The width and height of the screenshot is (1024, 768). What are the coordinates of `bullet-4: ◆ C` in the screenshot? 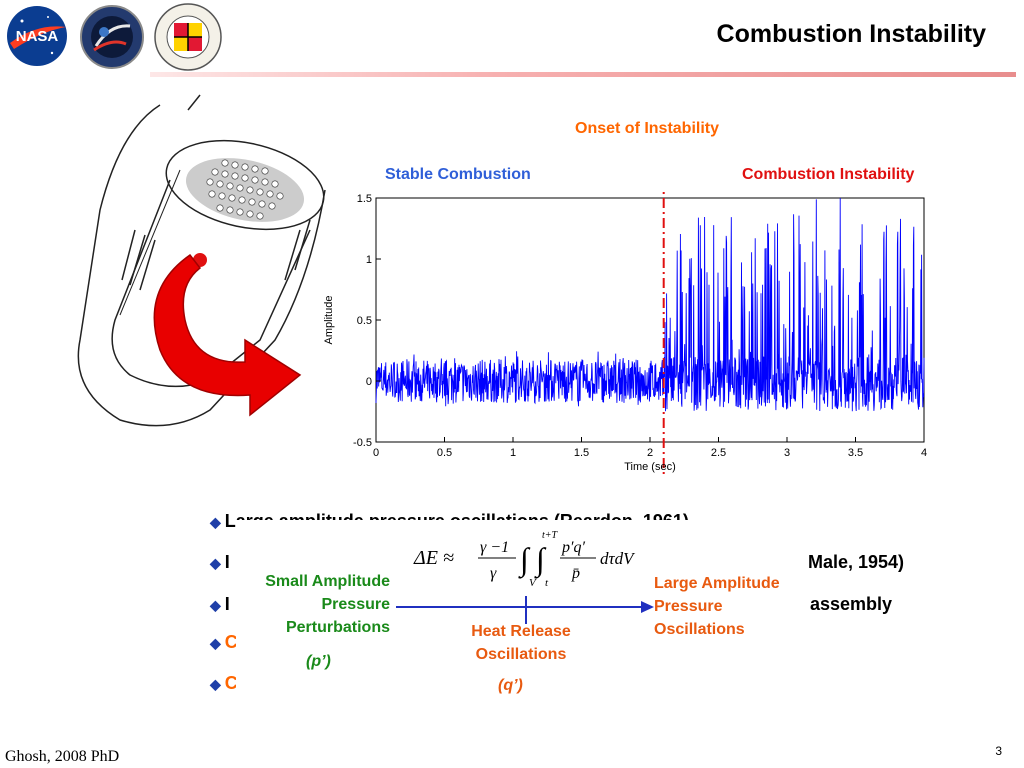 It's located at (224, 642).